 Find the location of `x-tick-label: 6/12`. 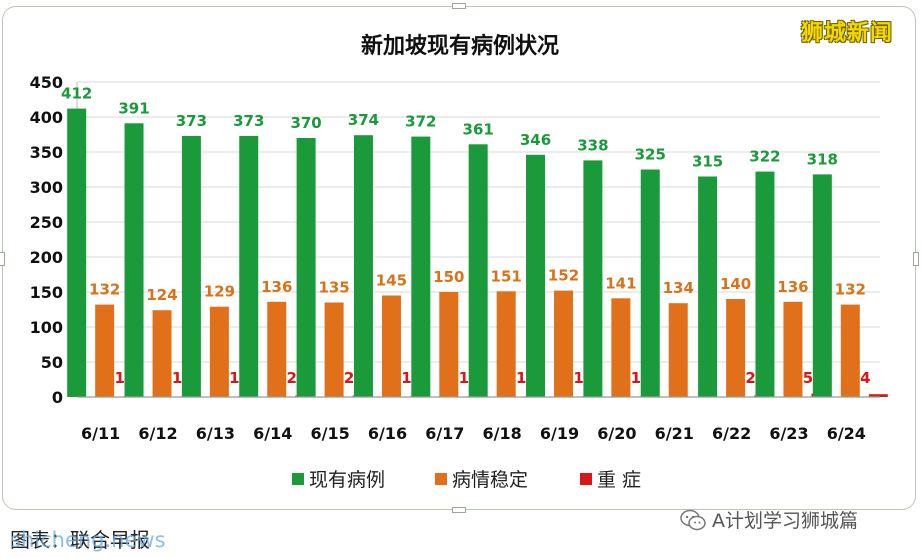

x-tick-label: 6/12 is located at coordinates (157, 433).